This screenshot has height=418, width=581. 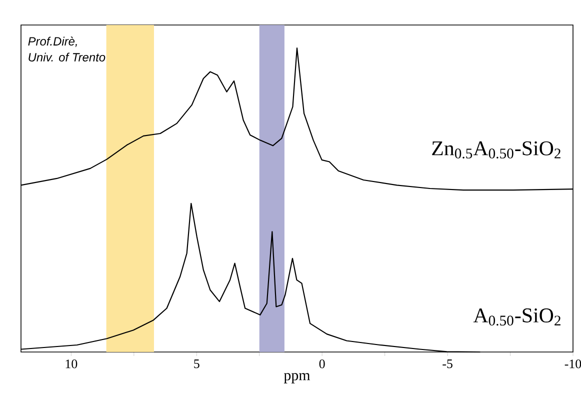 What do you see at coordinates (197, 364) in the screenshot?
I see `x-tick-label: 5` at bounding box center [197, 364].